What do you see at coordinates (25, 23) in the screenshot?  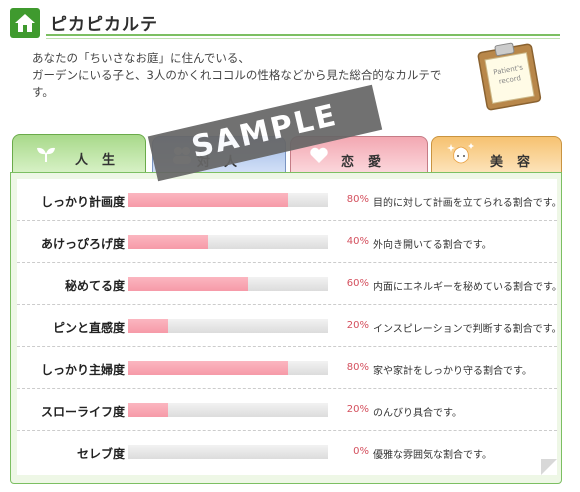 I see `home-icon` at bounding box center [25, 23].